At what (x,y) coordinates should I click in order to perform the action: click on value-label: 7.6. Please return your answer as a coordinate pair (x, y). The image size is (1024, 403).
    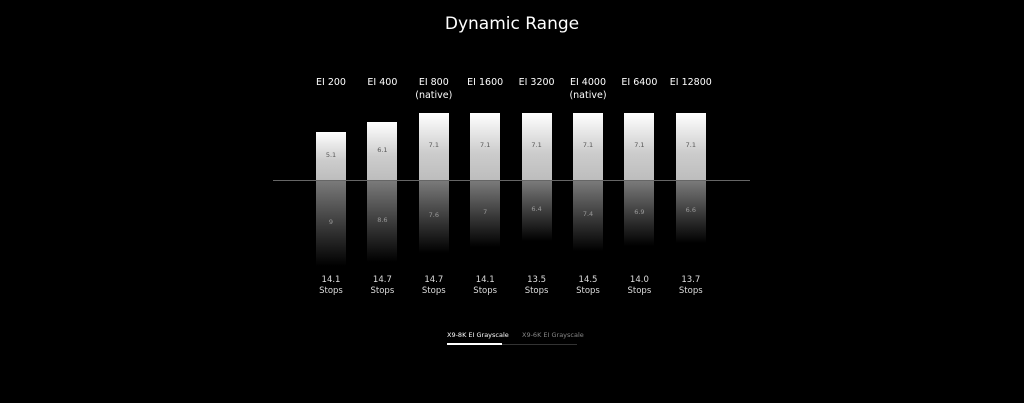
    Looking at the image, I should click on (433, 214).